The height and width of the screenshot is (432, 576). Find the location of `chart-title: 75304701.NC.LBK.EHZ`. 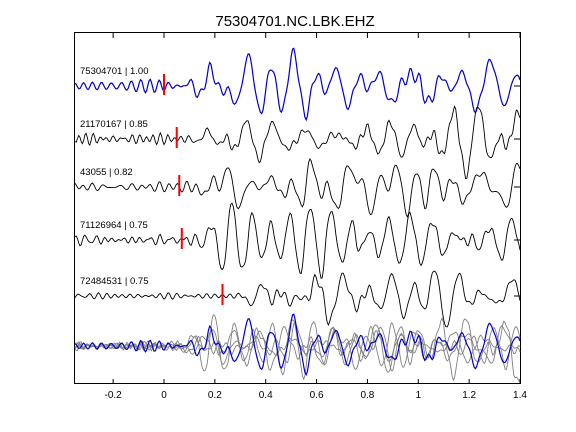

chart-title: 75304701.NC.LBK.EHZ is located at coordinates (294, 21).